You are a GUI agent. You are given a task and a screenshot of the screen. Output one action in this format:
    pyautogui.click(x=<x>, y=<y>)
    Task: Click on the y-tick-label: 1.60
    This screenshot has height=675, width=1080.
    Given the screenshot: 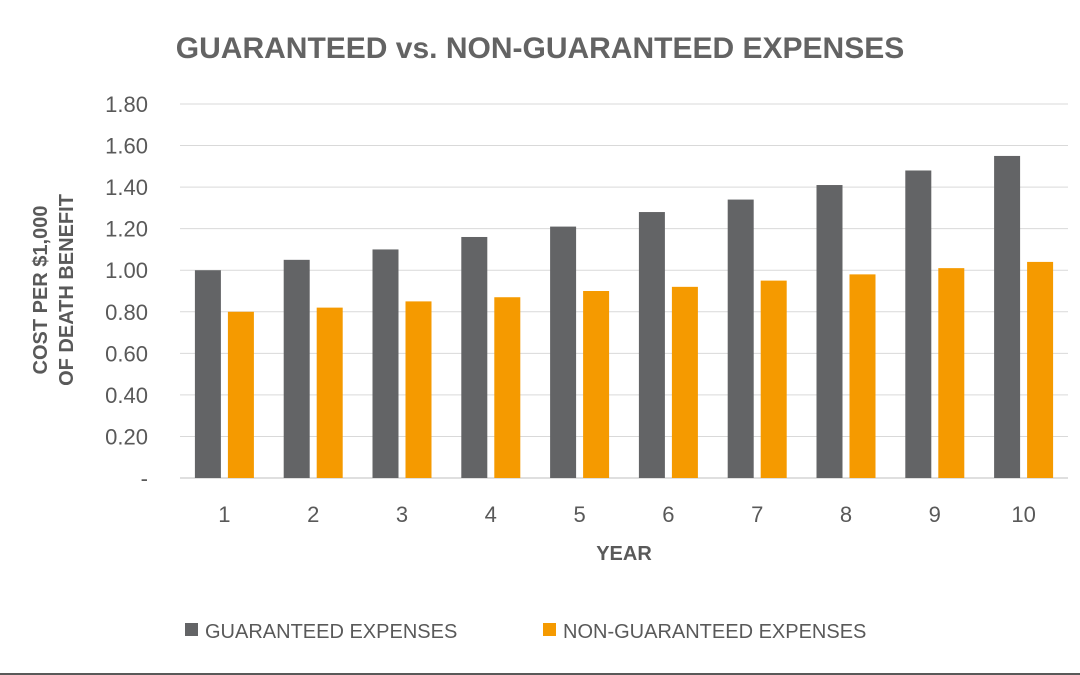 What is the action you would take?
    pyautogui.click(x=126, y=146)
    